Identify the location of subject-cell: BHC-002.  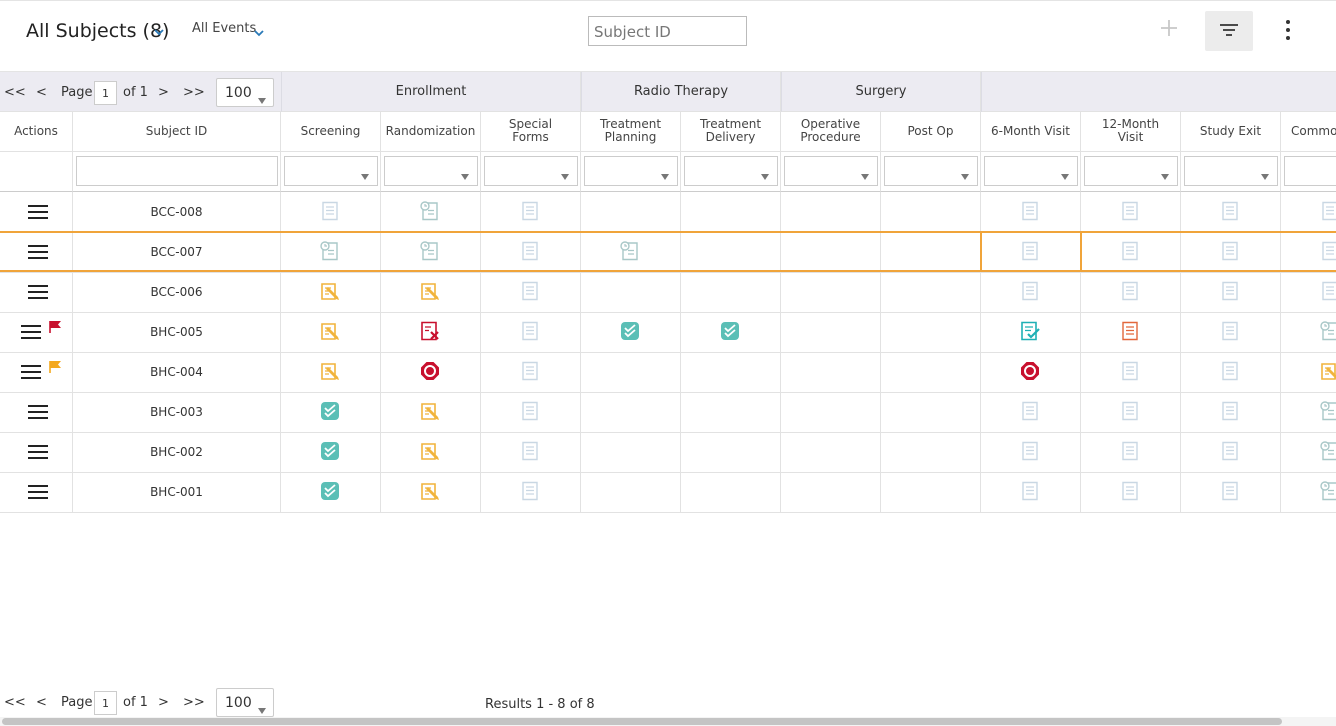
(177, 452).